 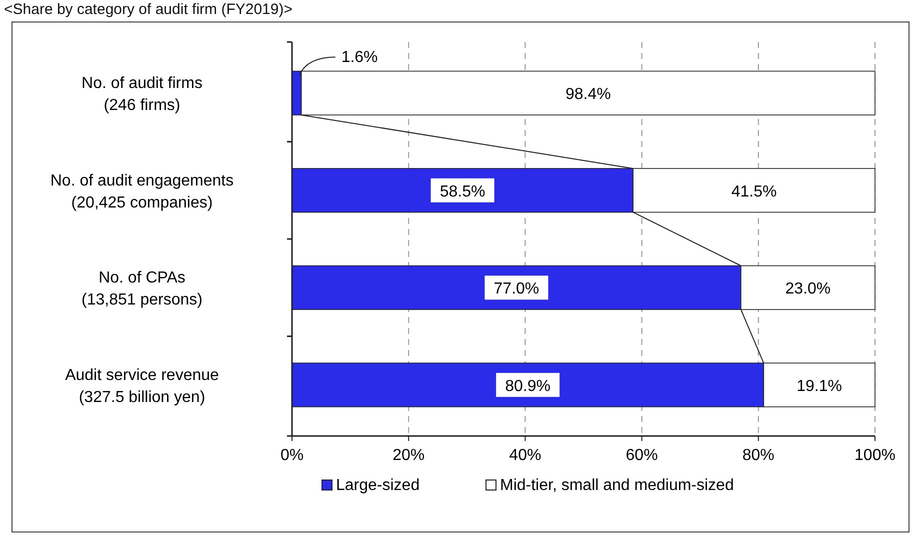 What do you see at coordinates (148, 9) in the screenshot?
I see `text: <Share by category of audit firm (FY2019)>` at bounding box center [148, 9].